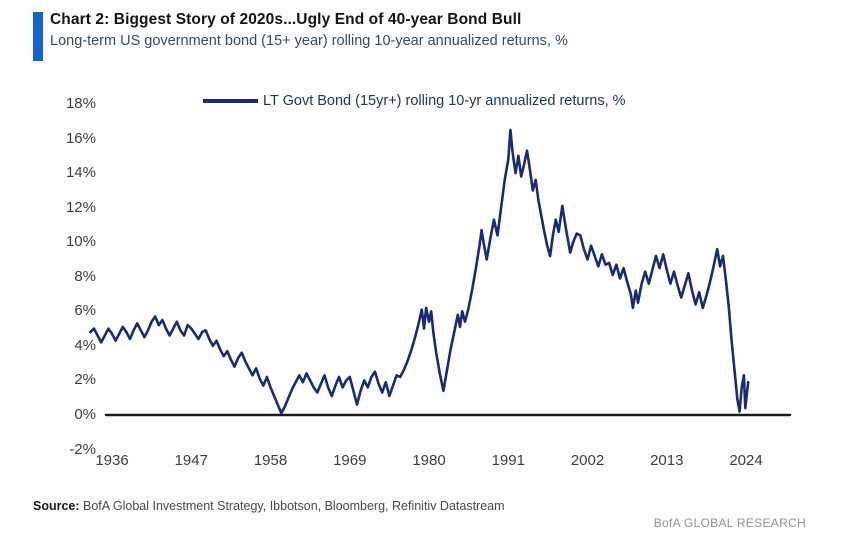  Describe the element at coordinates (80, 138) in the screenshot. I see `y-tick-label: 16%` at that location.